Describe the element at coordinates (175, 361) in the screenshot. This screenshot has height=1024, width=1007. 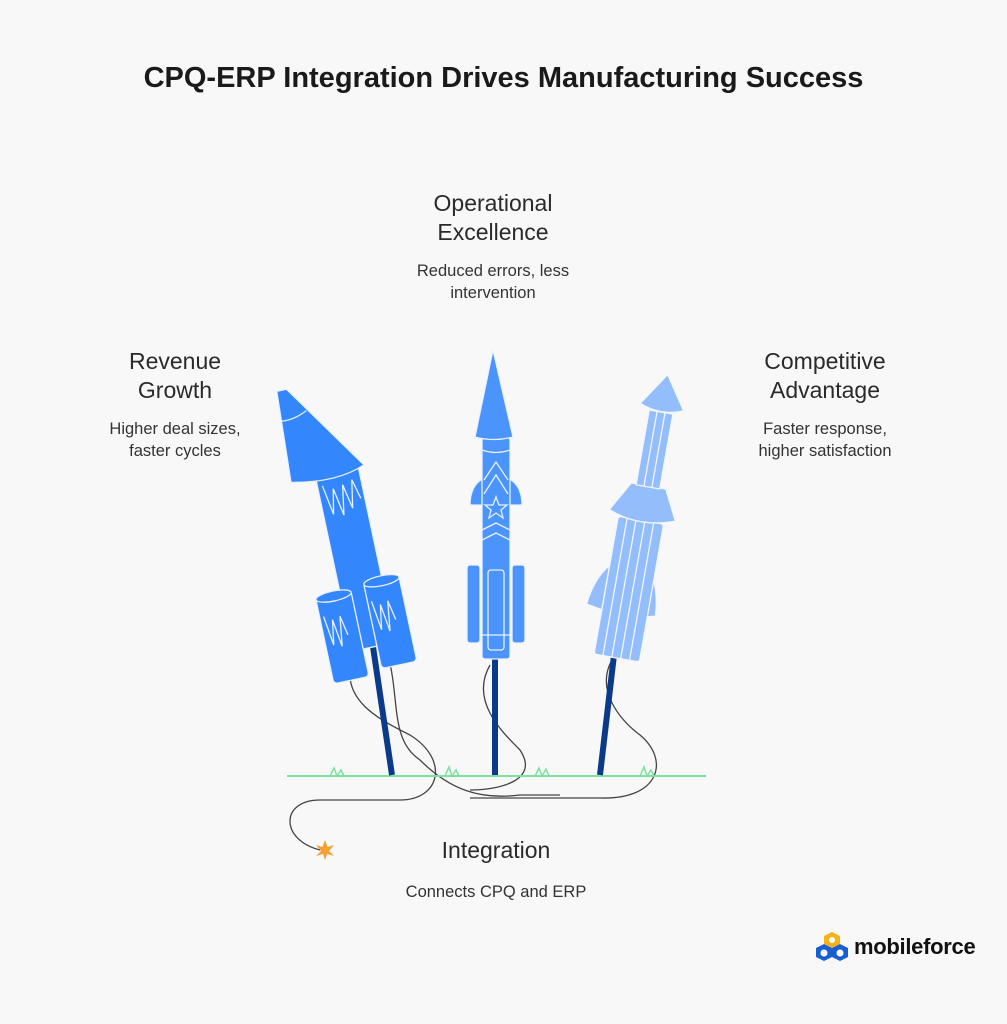
I see `heading-line: Revenue` at that location.